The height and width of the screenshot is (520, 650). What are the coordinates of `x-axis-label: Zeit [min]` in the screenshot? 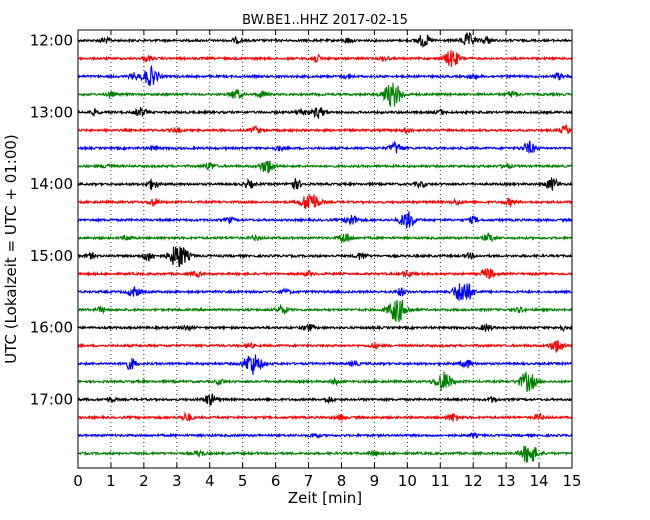 It's located at (325, 498).